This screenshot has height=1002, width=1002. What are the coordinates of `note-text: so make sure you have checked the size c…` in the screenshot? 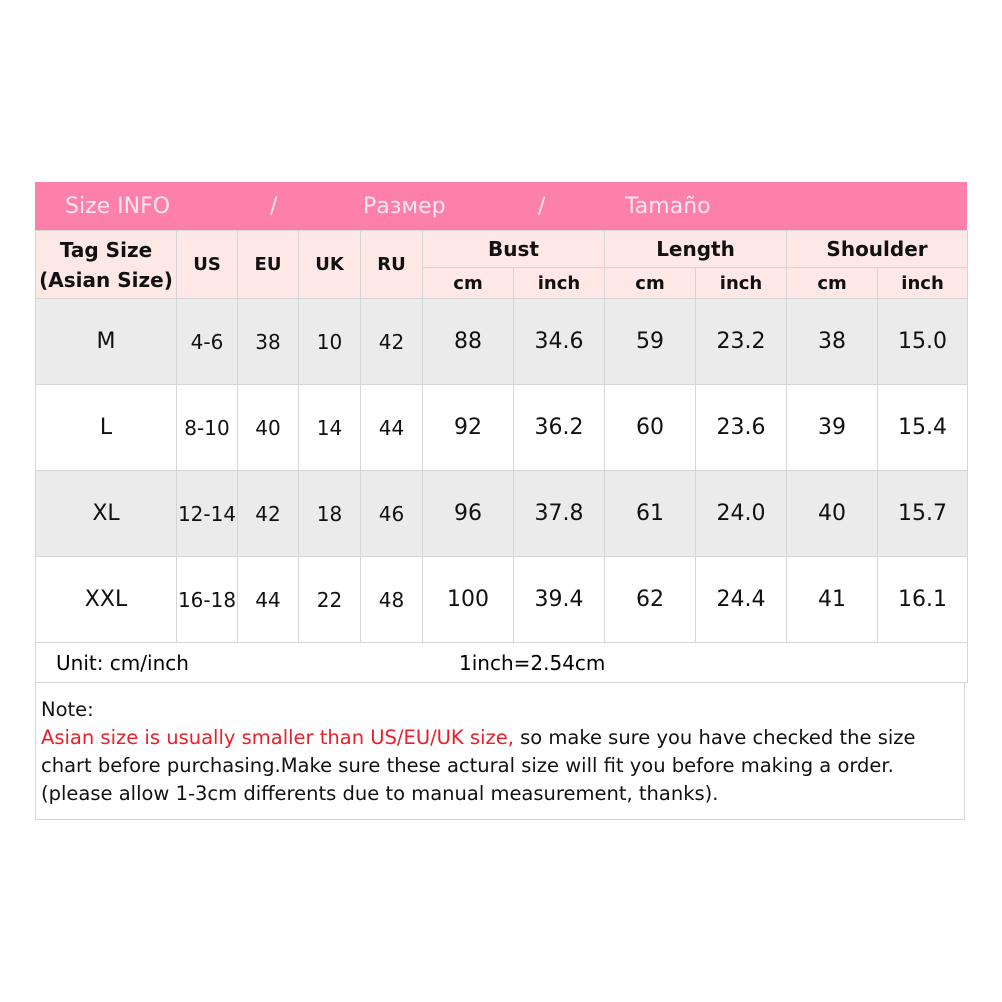 It's located at (478, 765).